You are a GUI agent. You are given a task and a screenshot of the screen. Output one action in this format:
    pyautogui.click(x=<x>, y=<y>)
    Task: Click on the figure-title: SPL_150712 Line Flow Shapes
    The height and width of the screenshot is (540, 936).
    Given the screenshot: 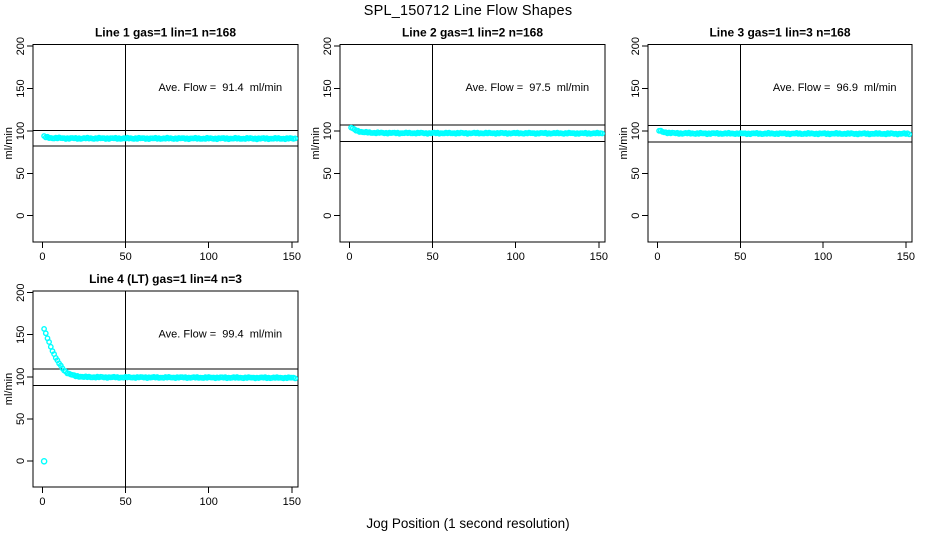 What is the action you would take?
    pyautogui.click(x=468, y=11)
    